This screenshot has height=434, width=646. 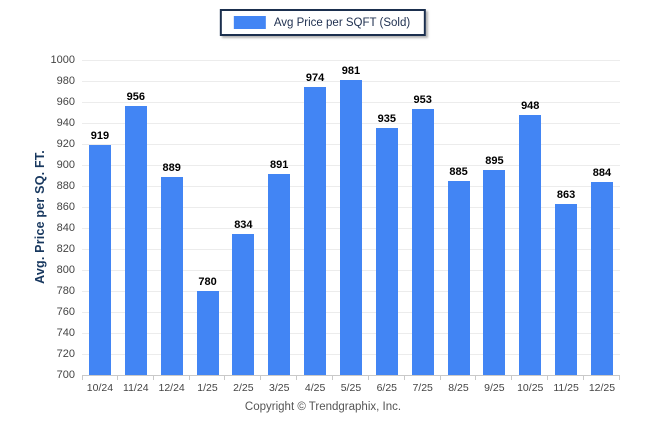 What do you see at coordinates (566, 194) in the screenshot?
I see `bar-value-label: 863` at bounding box center [566, 194].